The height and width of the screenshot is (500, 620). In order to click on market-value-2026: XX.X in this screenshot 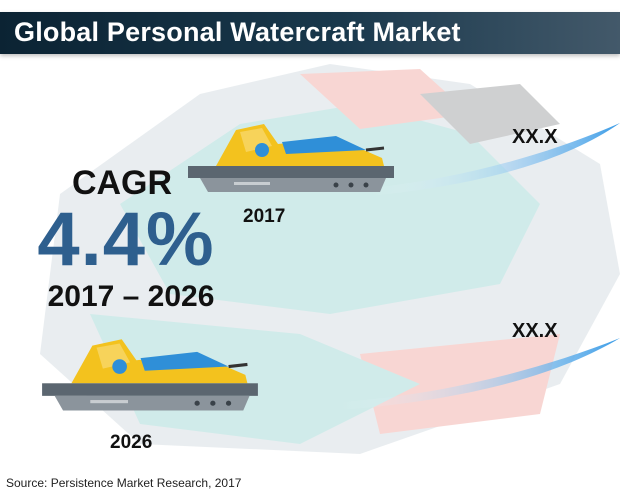, I will do `click(535, 331)`.